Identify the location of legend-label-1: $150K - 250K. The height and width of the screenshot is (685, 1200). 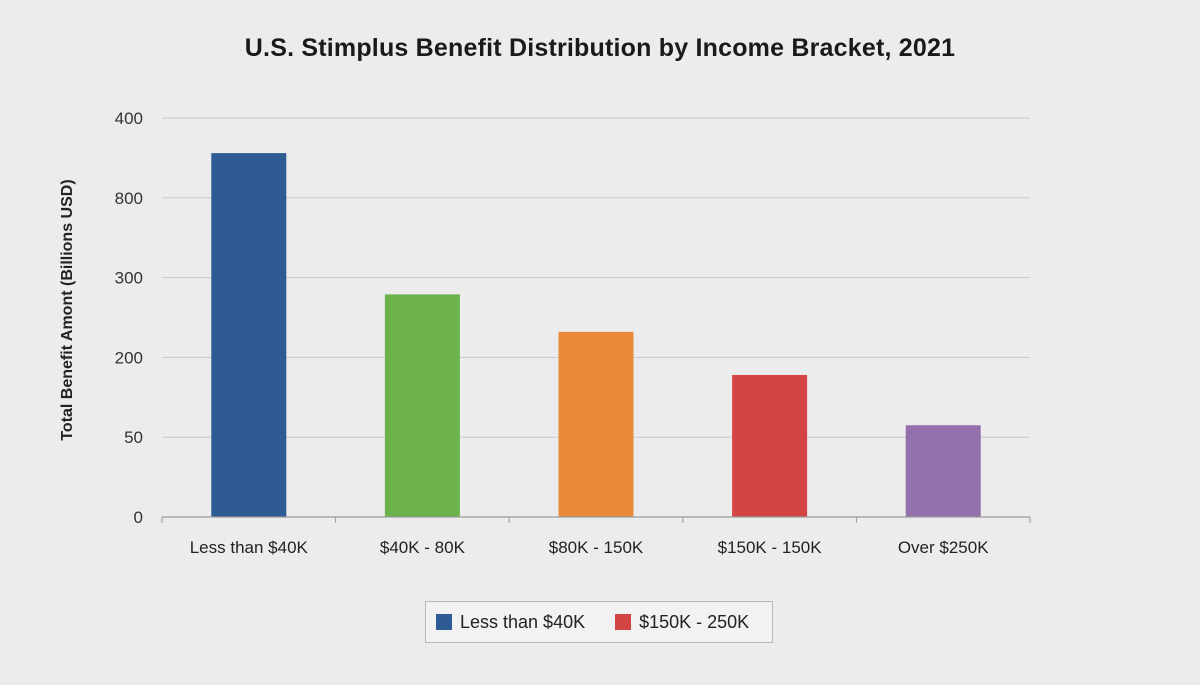
(694, 621).